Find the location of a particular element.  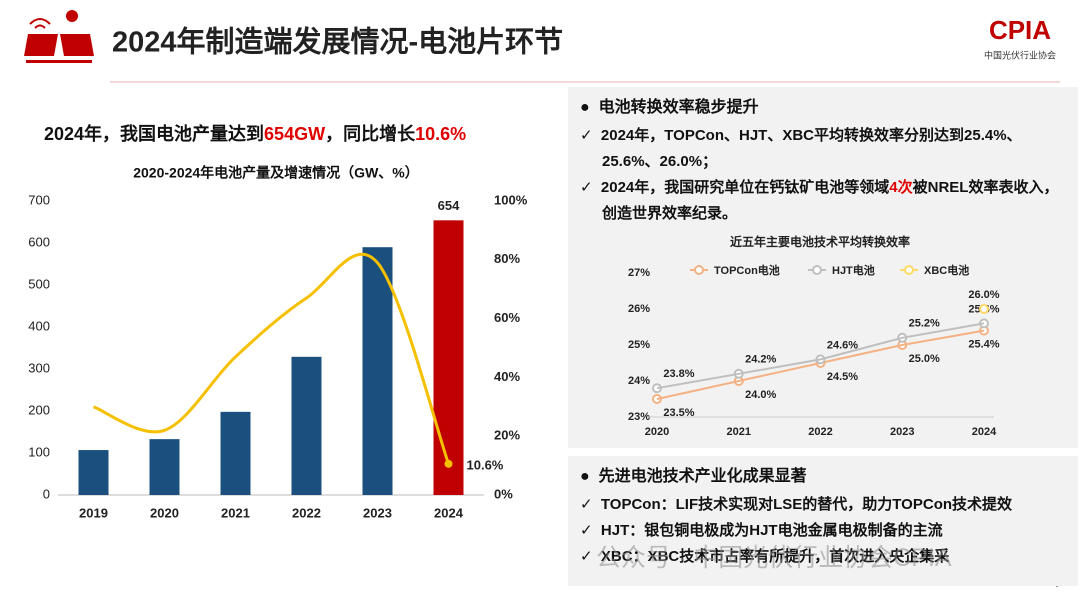

logo: CPIA is located at coordinates (1020, 30).